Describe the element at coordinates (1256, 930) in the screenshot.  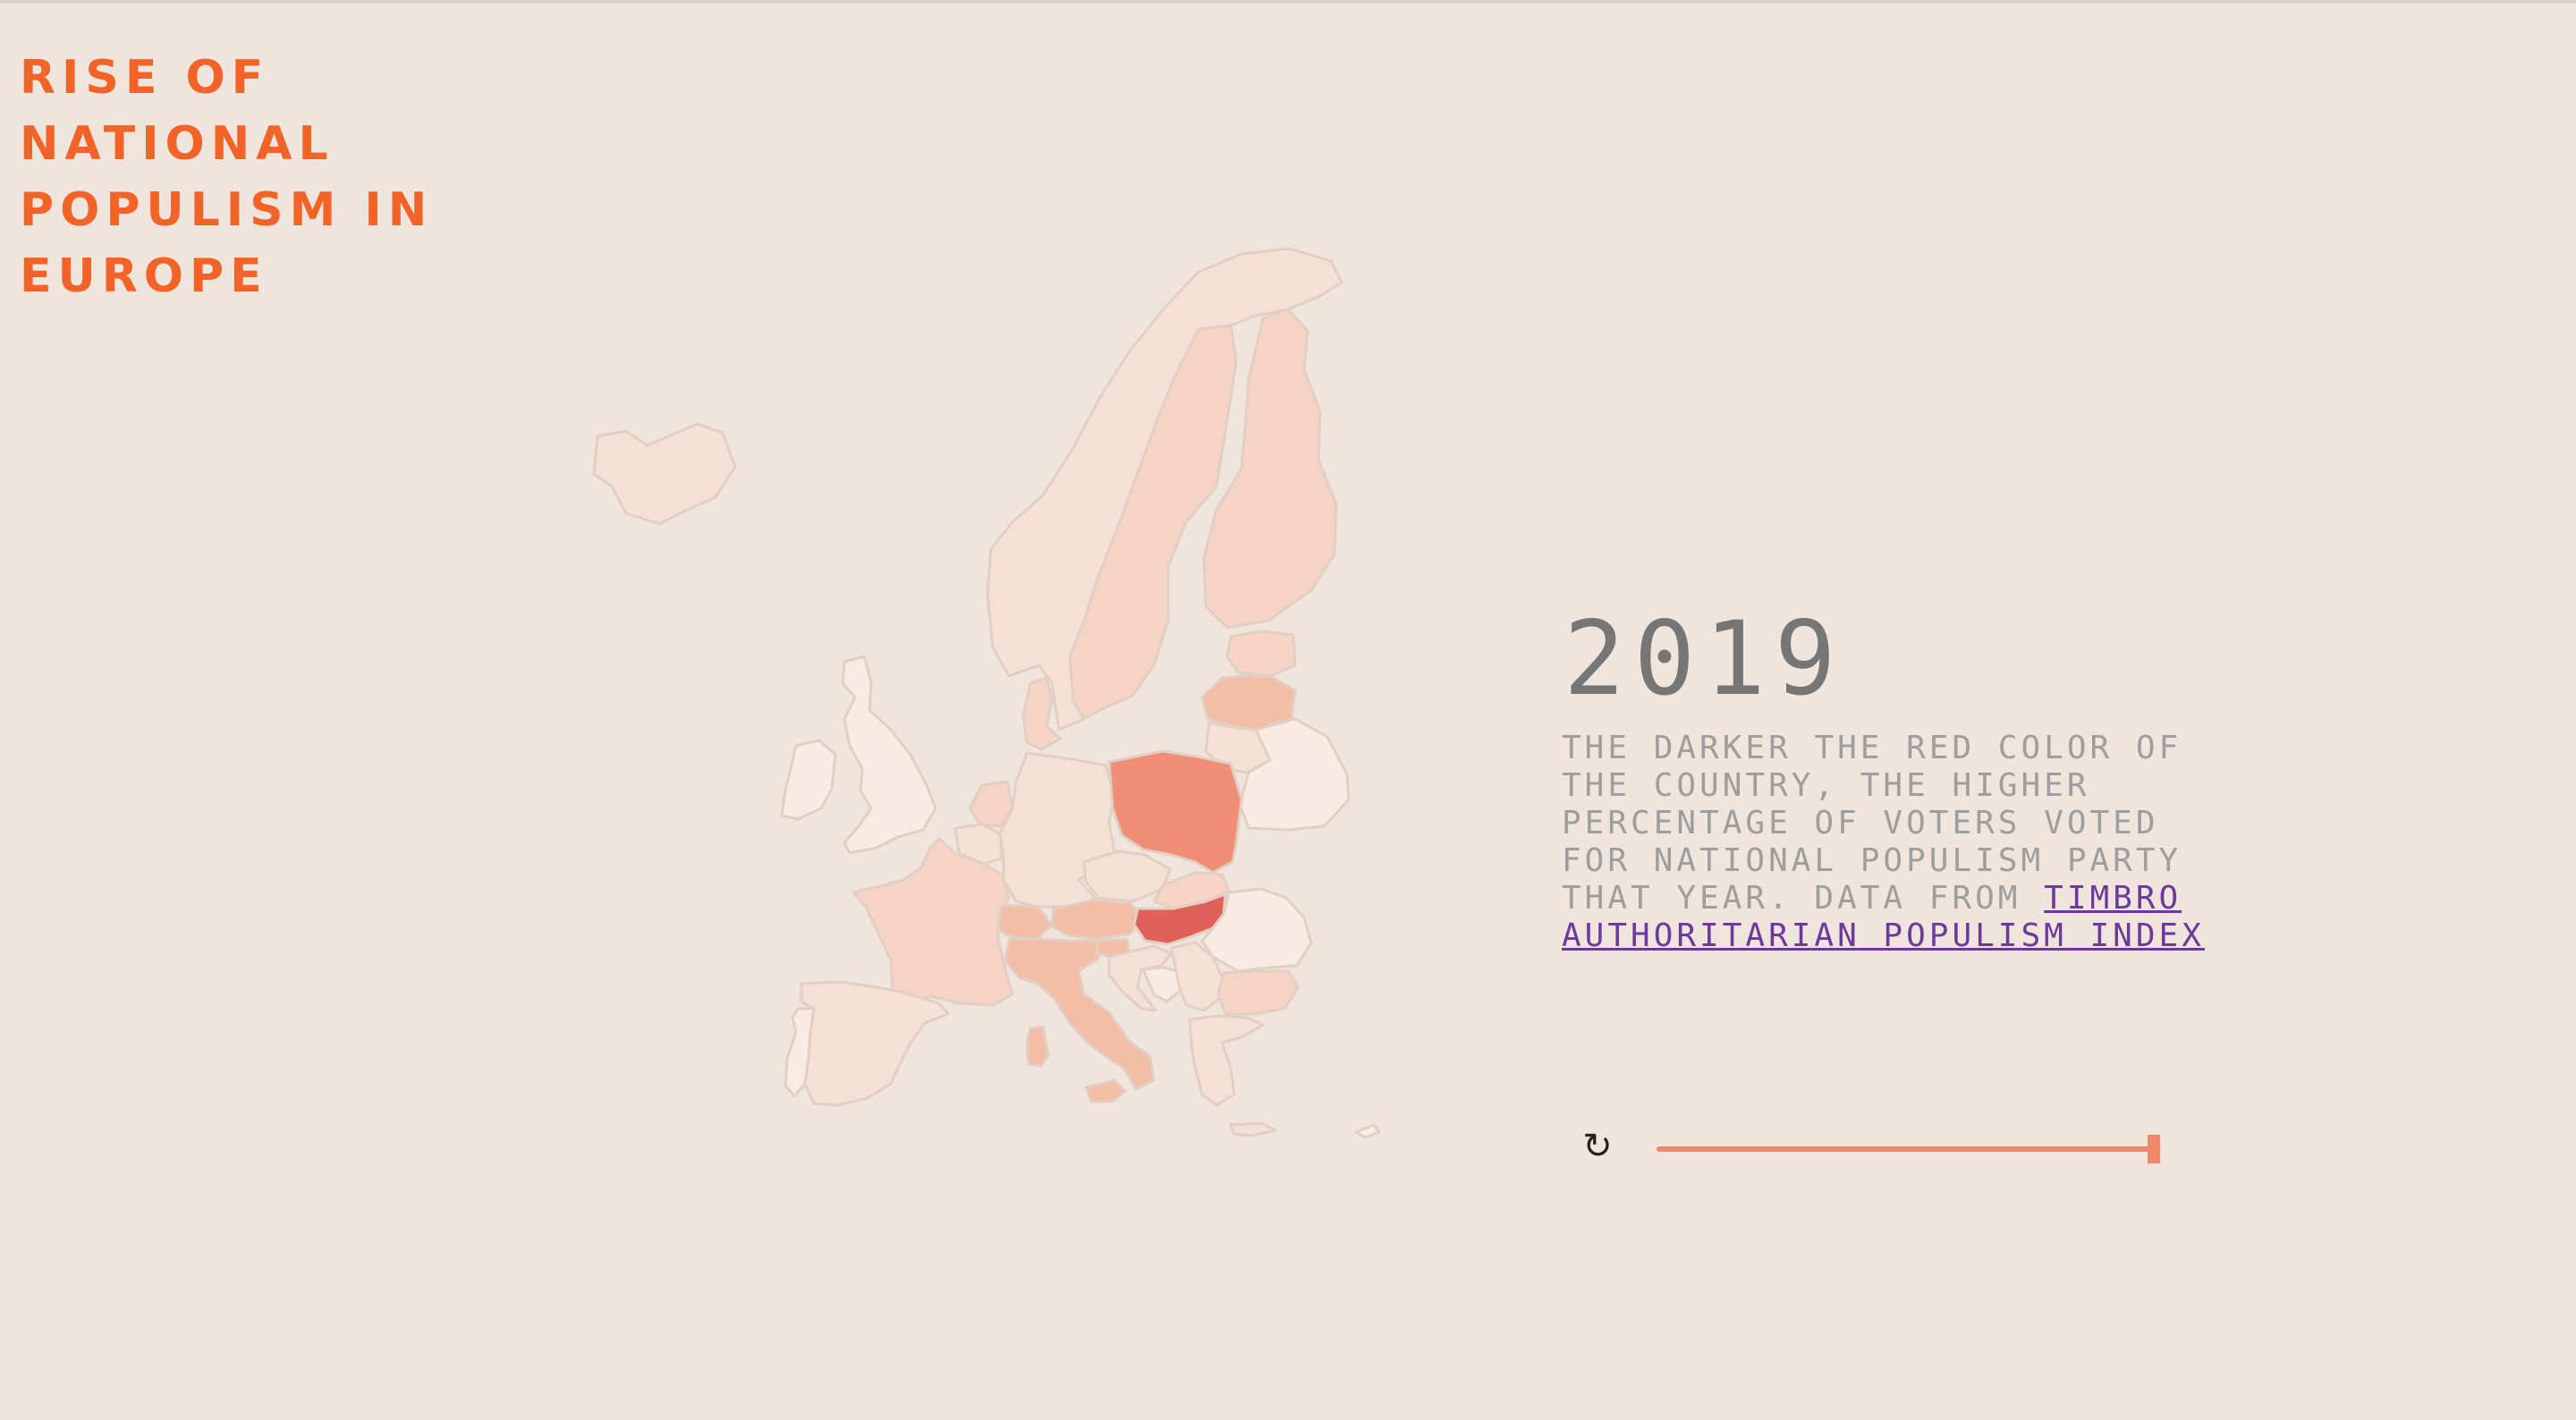
I see `country-romania` at that location.